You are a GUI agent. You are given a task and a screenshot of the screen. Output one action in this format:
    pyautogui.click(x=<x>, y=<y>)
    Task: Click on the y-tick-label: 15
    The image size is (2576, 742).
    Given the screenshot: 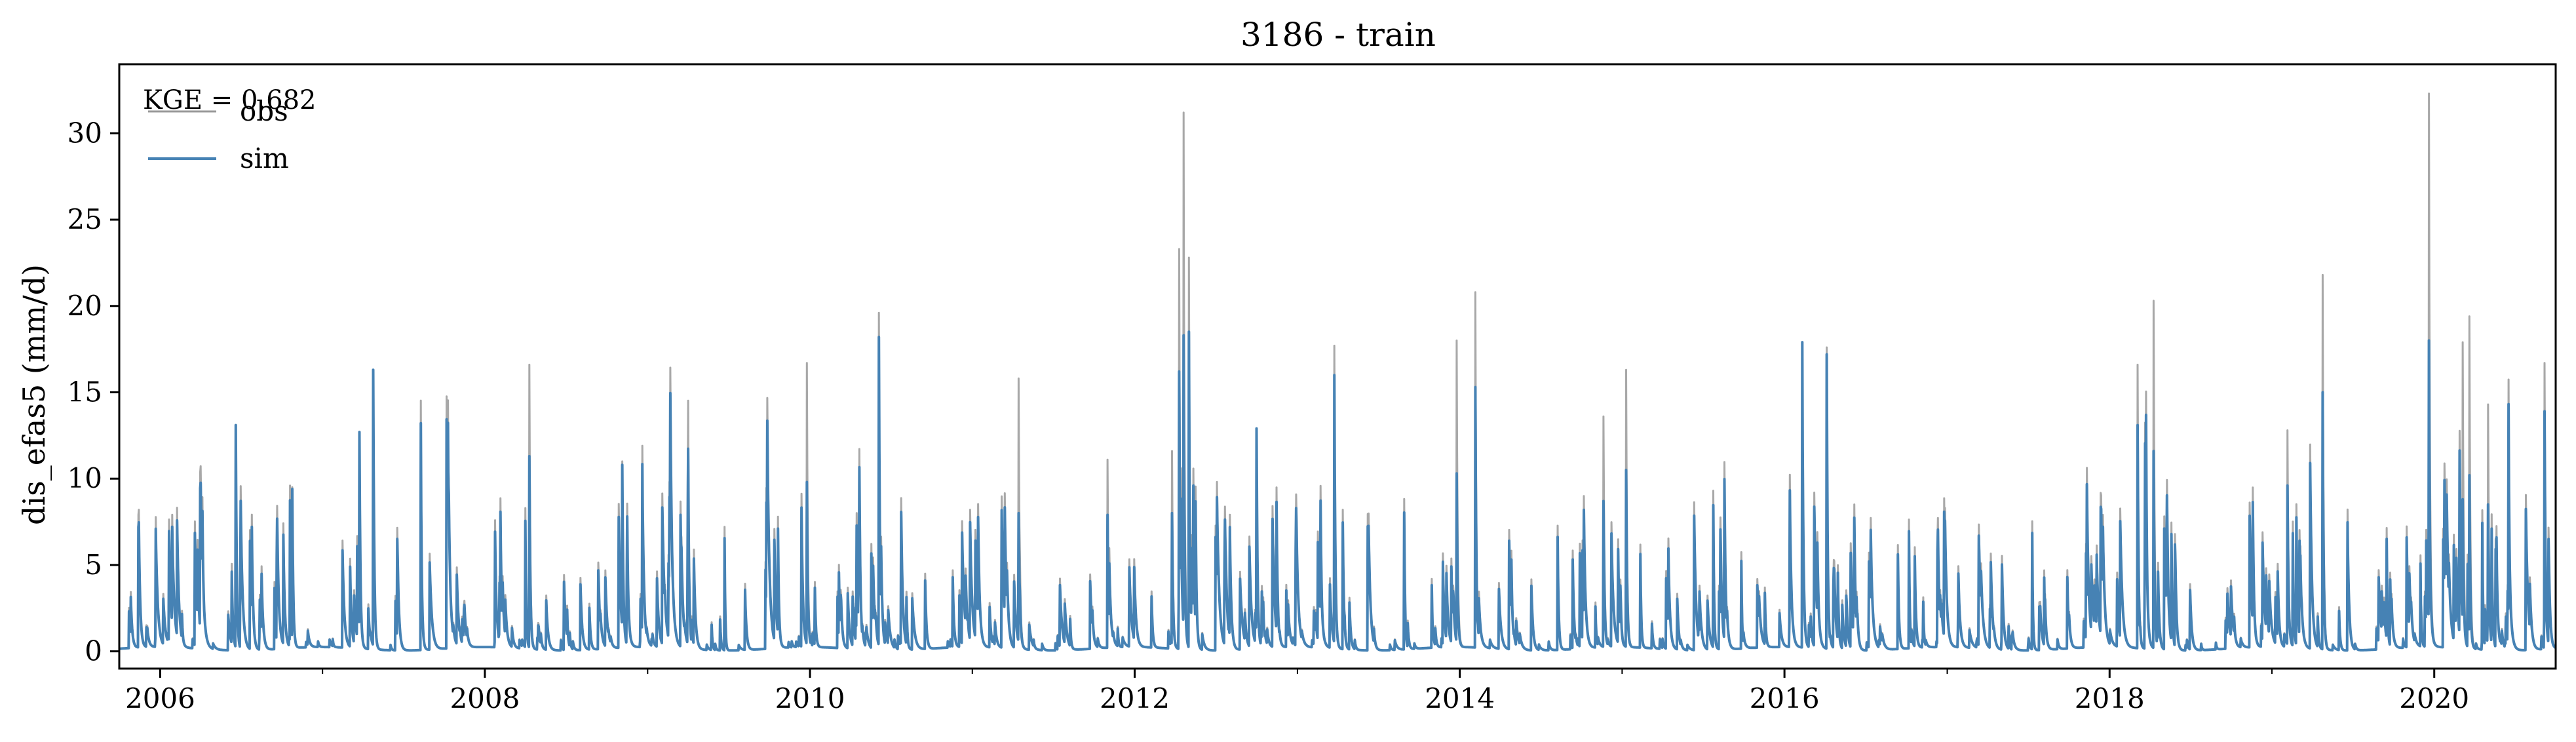 What is the action you would take?
    pyautogui.click(x=84, y=392)
    